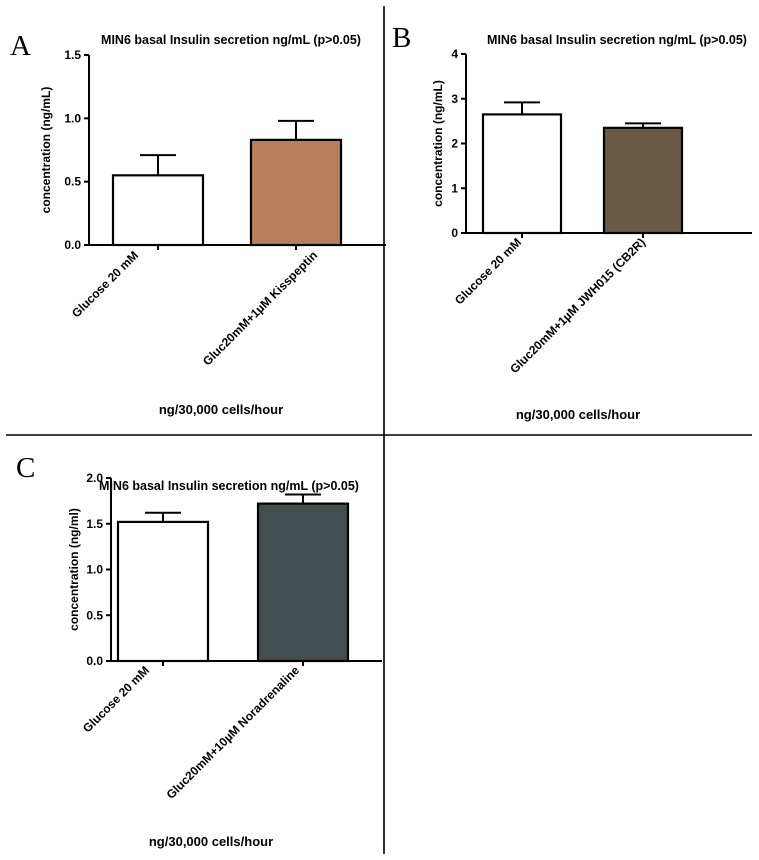 Image resolution: width=759 pixels, height=860 pixels. Describe the element at coordinates (454, 144) in the screenshot. I see `y-tick-label: 2` at that location.